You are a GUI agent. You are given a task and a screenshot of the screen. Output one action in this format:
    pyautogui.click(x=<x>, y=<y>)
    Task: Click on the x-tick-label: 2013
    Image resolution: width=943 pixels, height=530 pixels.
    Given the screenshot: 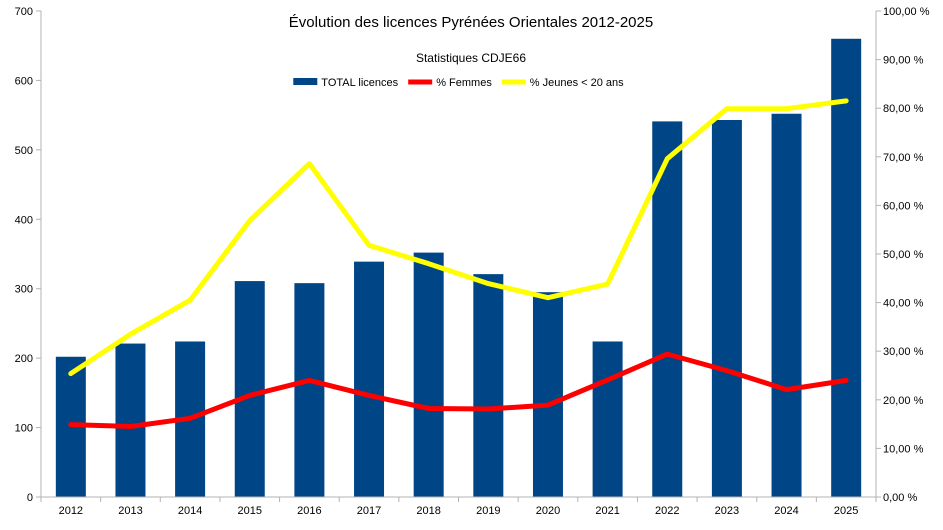 What is the action you would take?
    pyautogui.click(x=130, y=511)
    